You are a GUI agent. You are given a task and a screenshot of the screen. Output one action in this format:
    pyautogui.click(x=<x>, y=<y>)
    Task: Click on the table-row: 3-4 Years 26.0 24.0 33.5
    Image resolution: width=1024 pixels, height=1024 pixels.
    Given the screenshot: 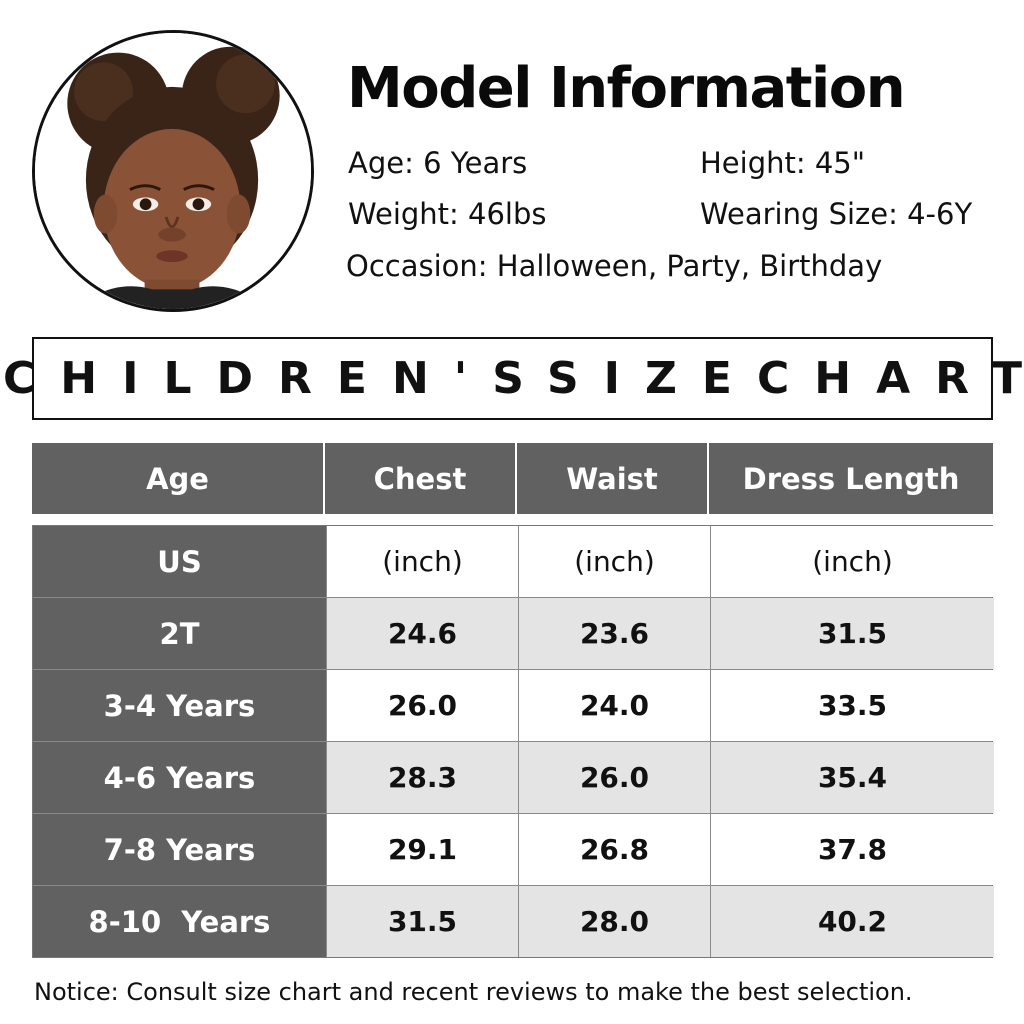 What is the action you would take?
    pyautogui.click(x=513, y=706)
    